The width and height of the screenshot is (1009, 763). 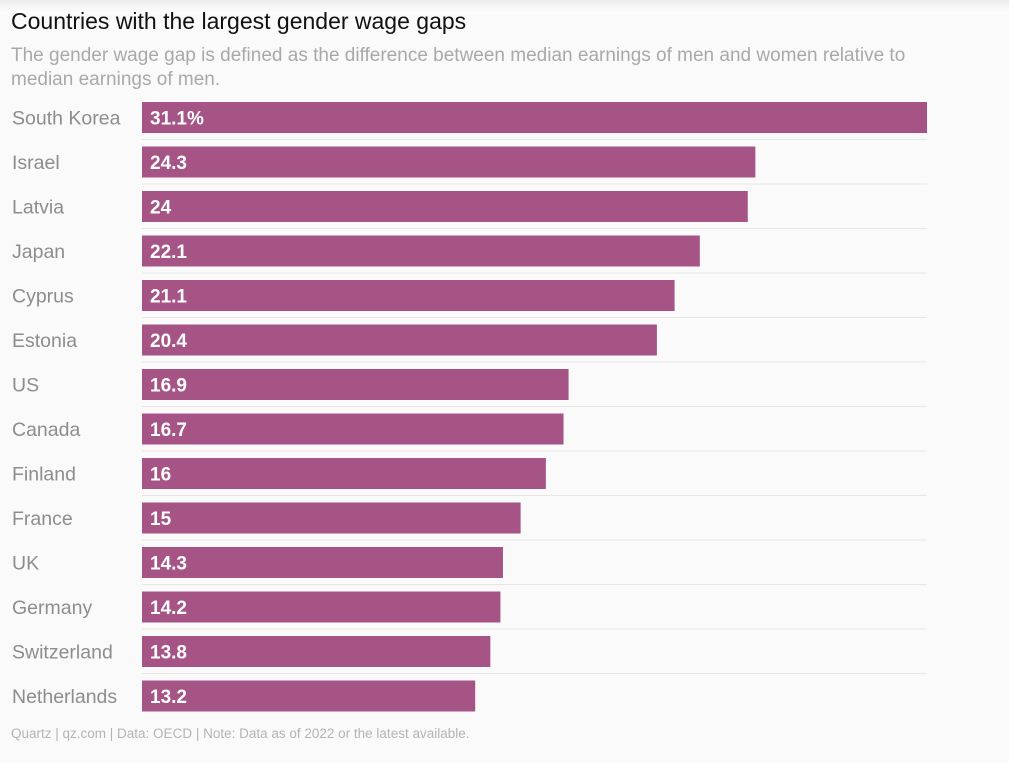 What do you see at coordinates (322, 562) in the screenshot?
I see `bar-uk` at bounding box center [322, 562].